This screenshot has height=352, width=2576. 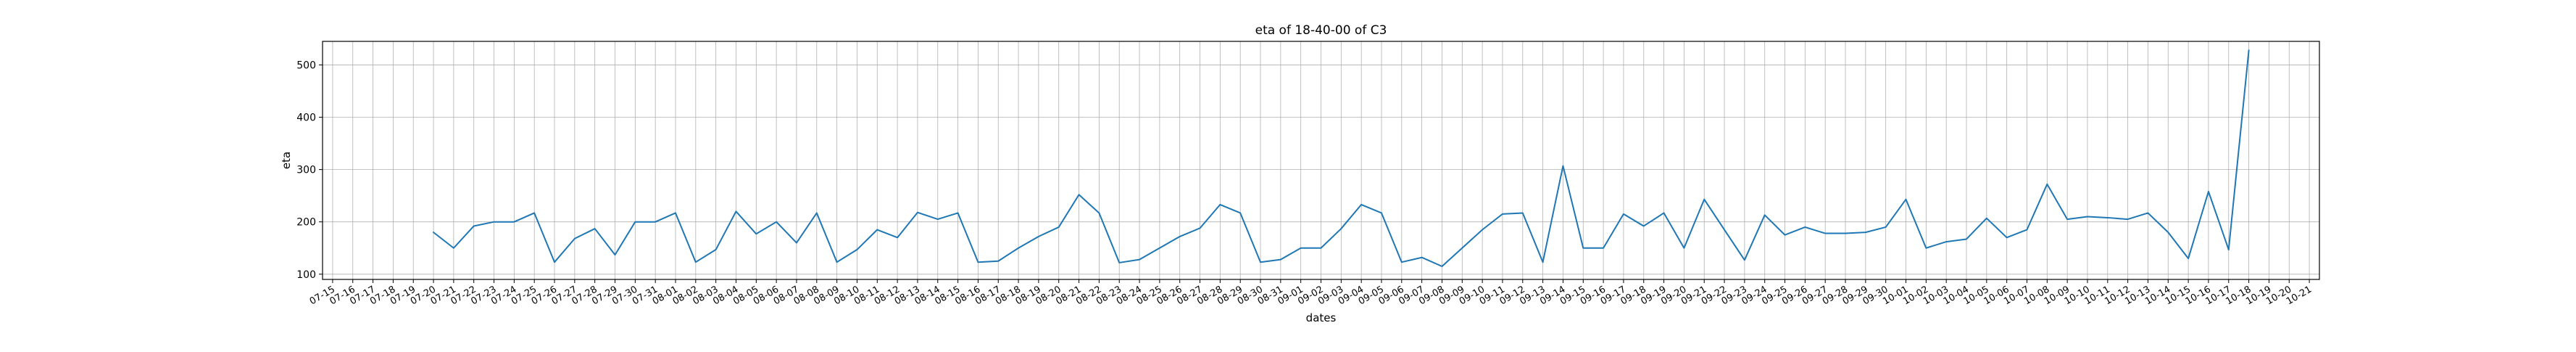 I want to click on y-tick-label: 500, so click(x=306, y=65).